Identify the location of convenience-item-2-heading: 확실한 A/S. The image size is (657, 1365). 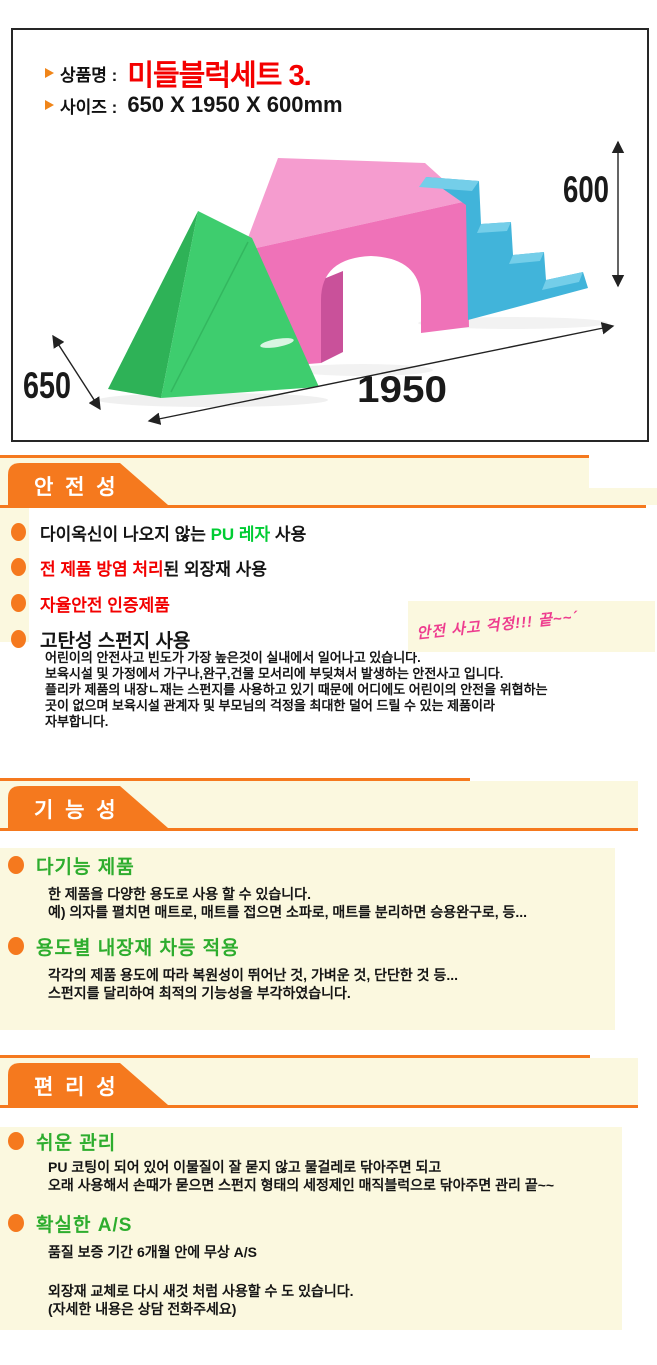
(84, 1225).